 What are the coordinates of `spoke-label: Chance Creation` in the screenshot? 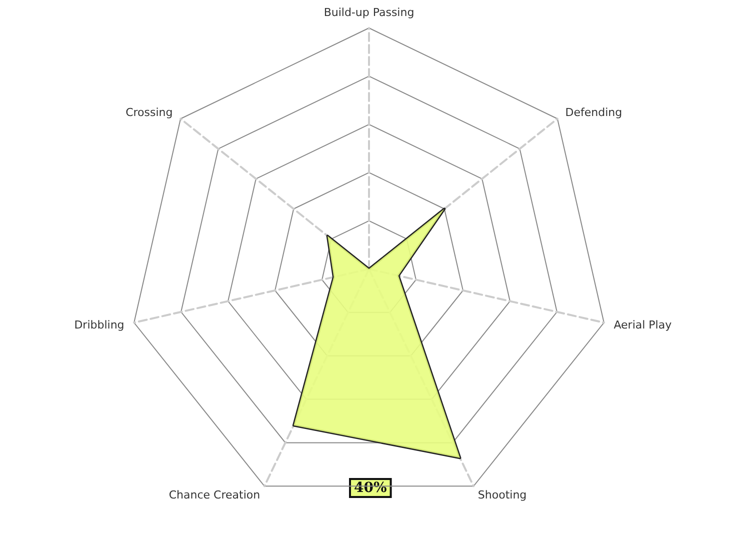 It's located at (214, 495).